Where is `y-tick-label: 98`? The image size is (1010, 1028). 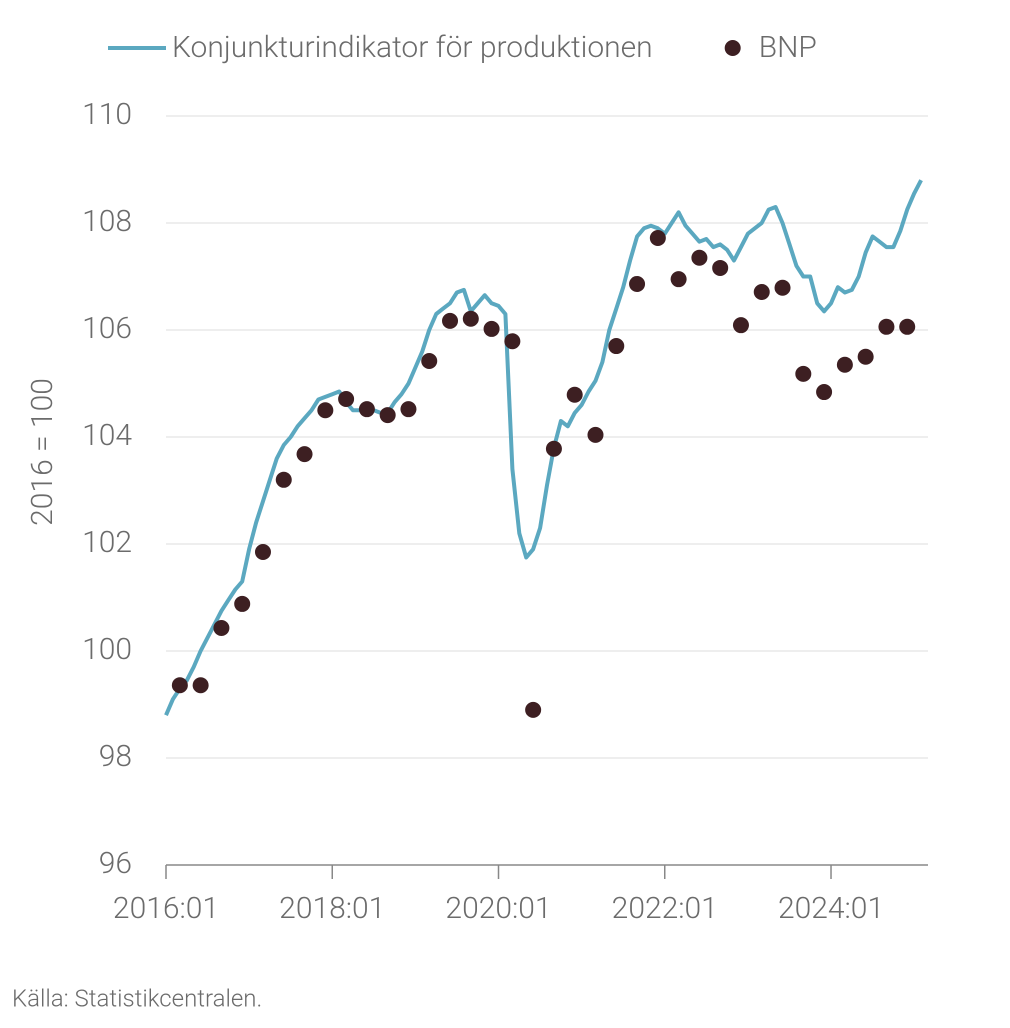 y-tick-label: 98 is located at coordinates (115, 756).